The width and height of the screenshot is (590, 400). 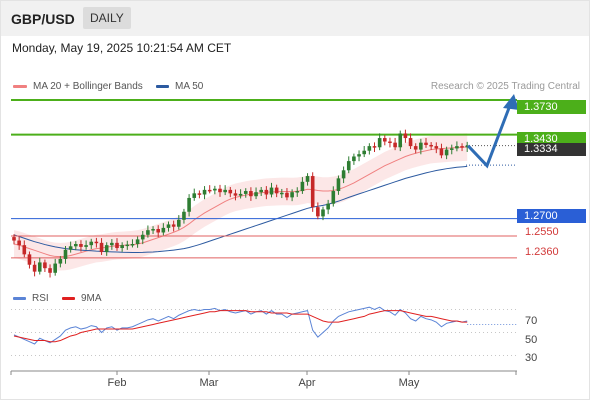 What do you see at coordinates (68, 298) in the screenshot?
I see `ma9-swatch-icon` at bounding box center [68, 298].